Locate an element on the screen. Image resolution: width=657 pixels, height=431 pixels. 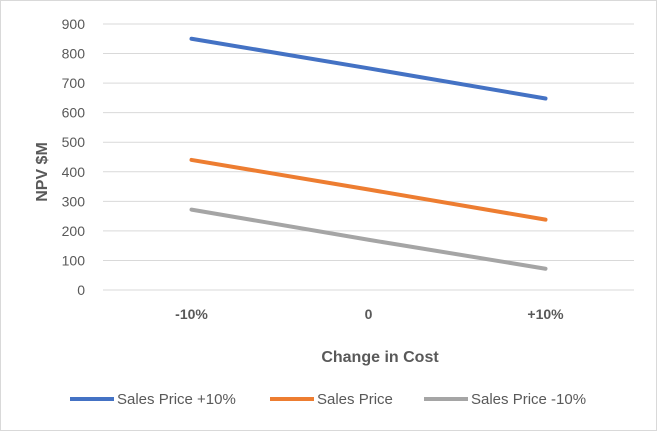
y-tick-label: 700 is located at coordinates (74, 83).